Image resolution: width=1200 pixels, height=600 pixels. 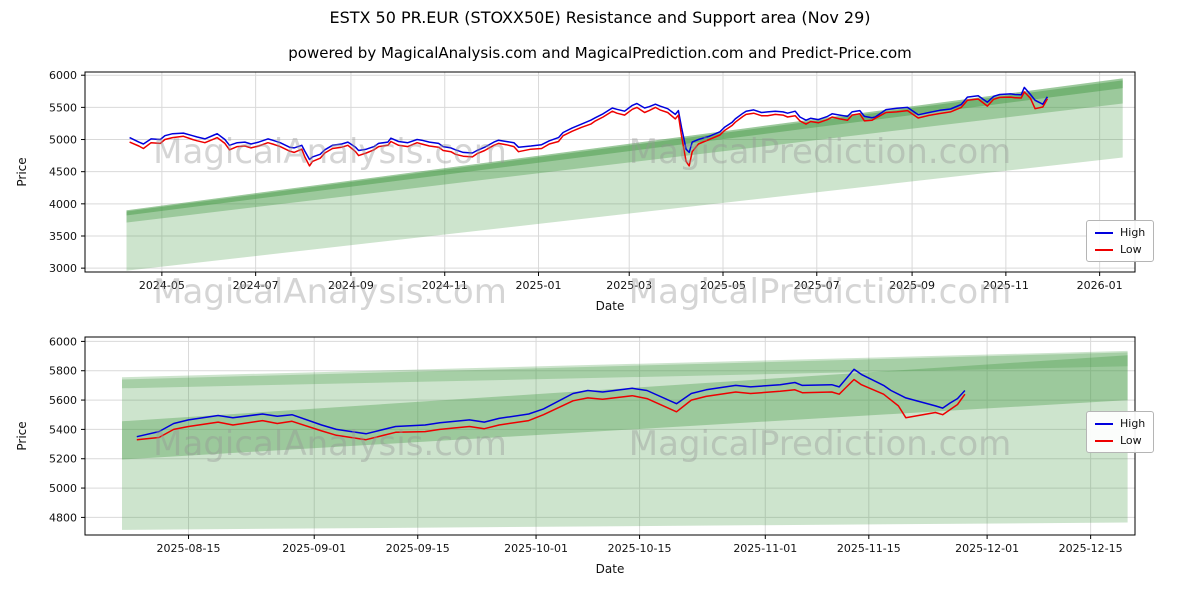 What do you see at coordinates (1100, 285) in the screenshot?
I see `x-tick-label: 2026-01` at bounding box center [1100, 285].